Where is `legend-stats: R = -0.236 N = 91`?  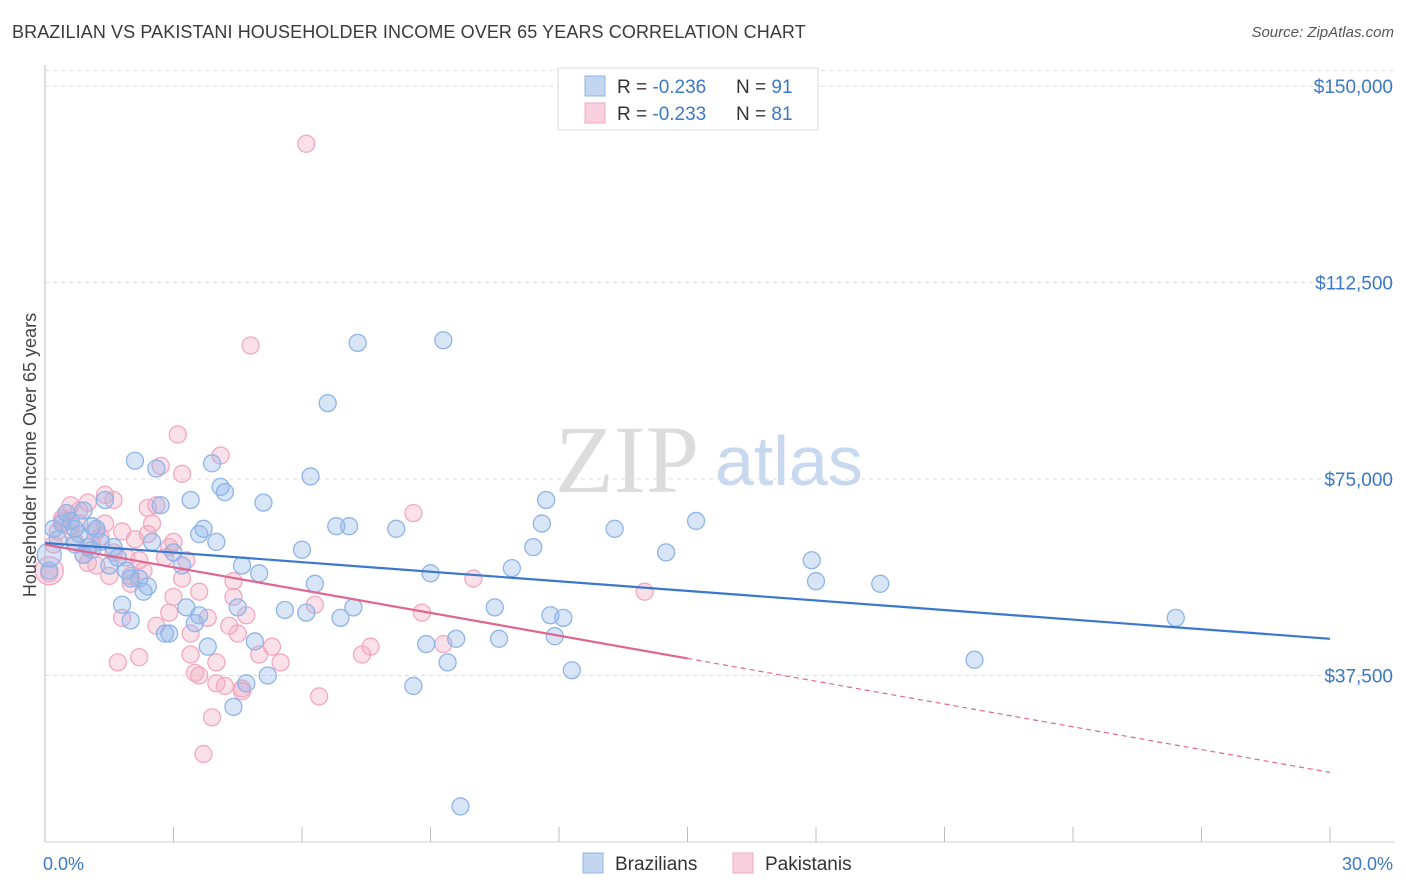
legend-stats: R = -0.236 N = 91 is located at coordinates (705, 87).